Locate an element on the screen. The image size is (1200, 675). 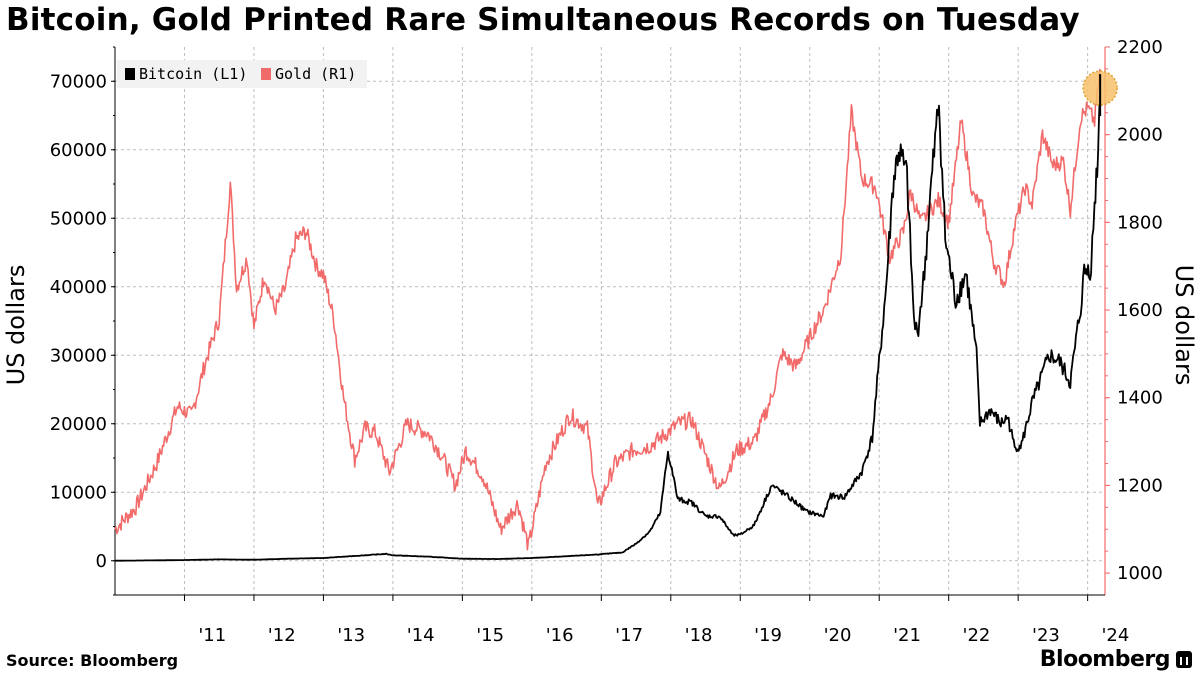
y-tick-label-left-4: 40000 is located at coordinates (78, 287).